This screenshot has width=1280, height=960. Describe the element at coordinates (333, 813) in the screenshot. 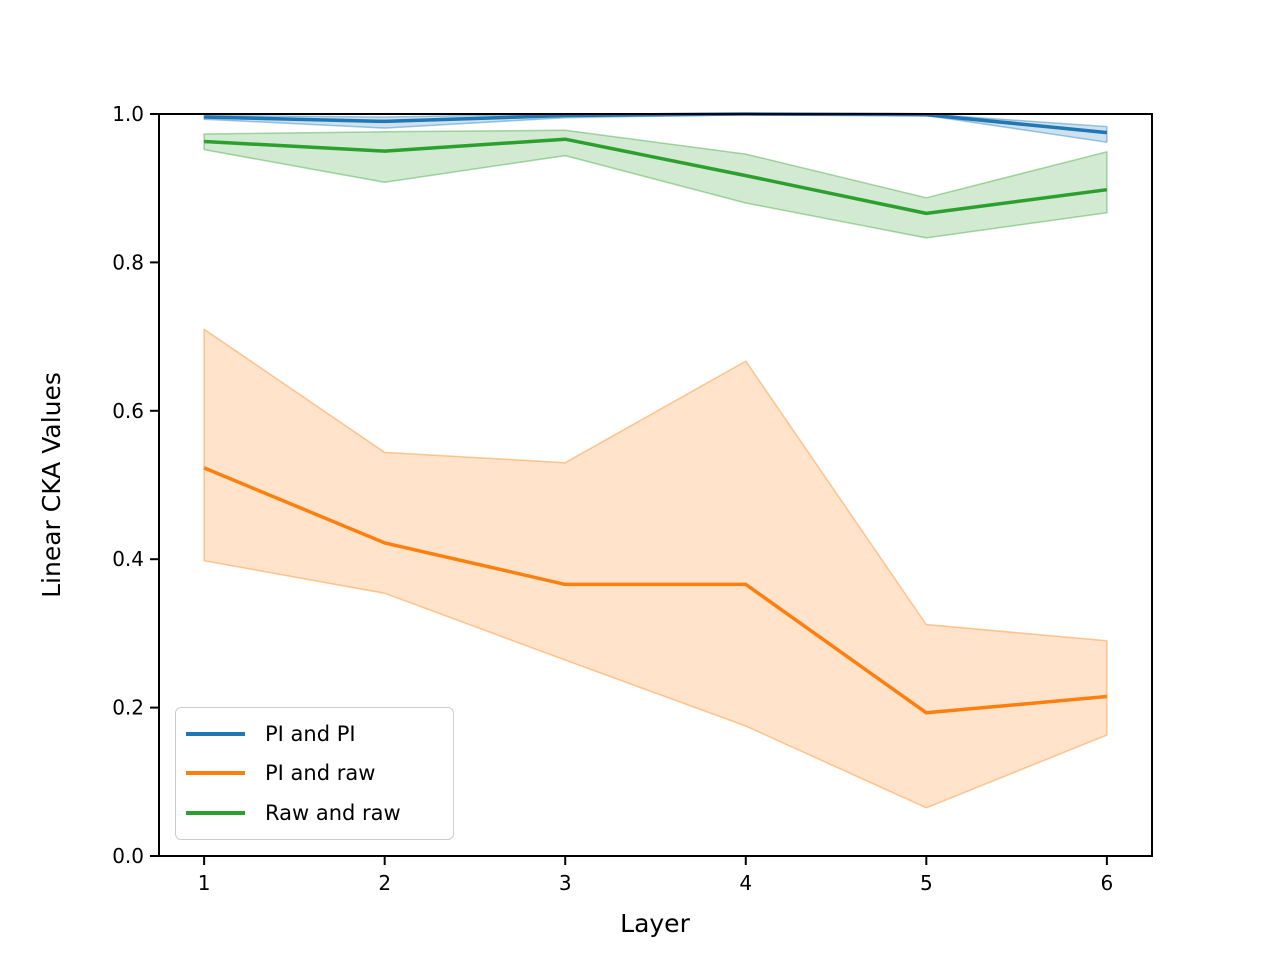

I see `legend-item-label: Raw and raw` at that location.